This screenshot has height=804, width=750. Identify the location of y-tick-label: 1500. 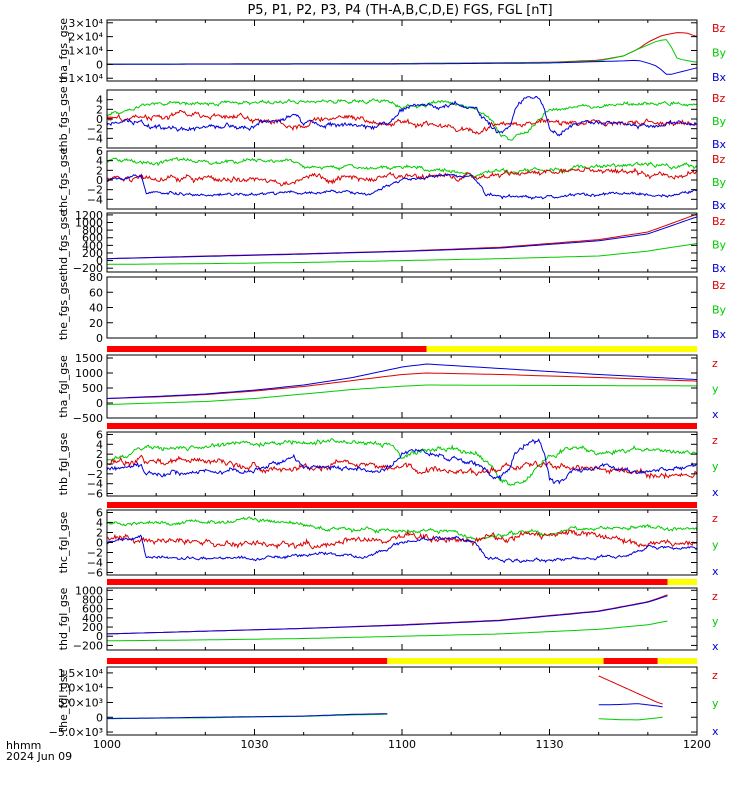
(89, 358).